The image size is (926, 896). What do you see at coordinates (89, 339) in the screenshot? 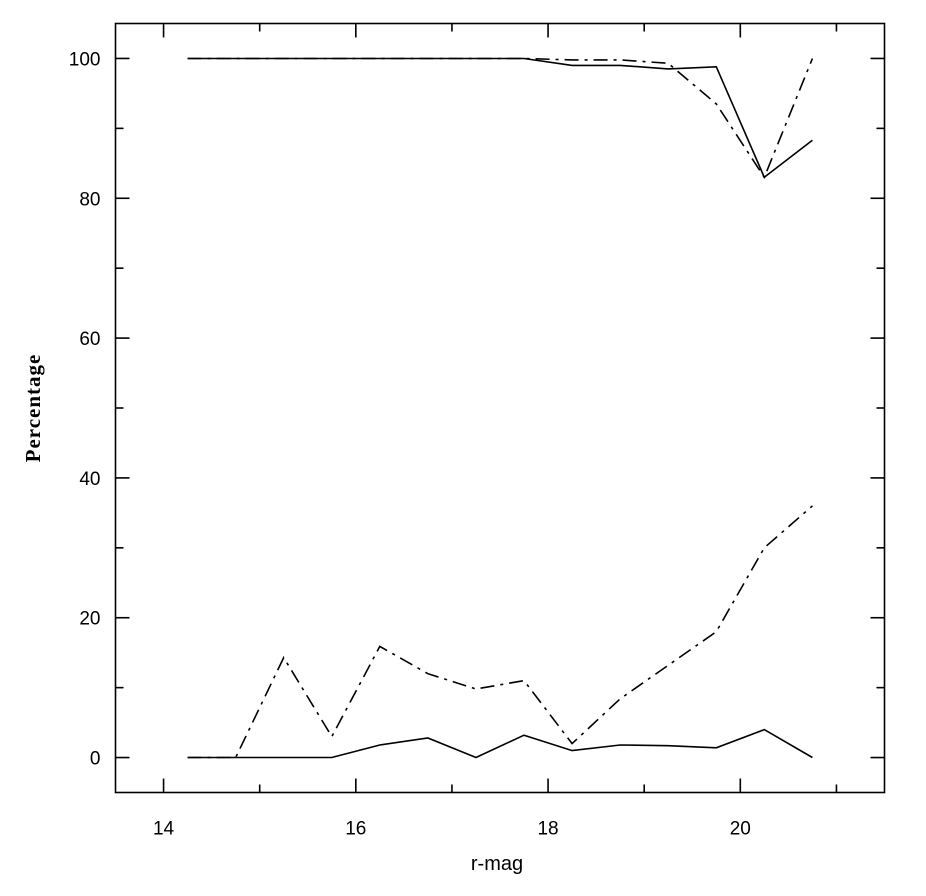
I see `y-tick-label: 60` at bounding box center [89, 339].